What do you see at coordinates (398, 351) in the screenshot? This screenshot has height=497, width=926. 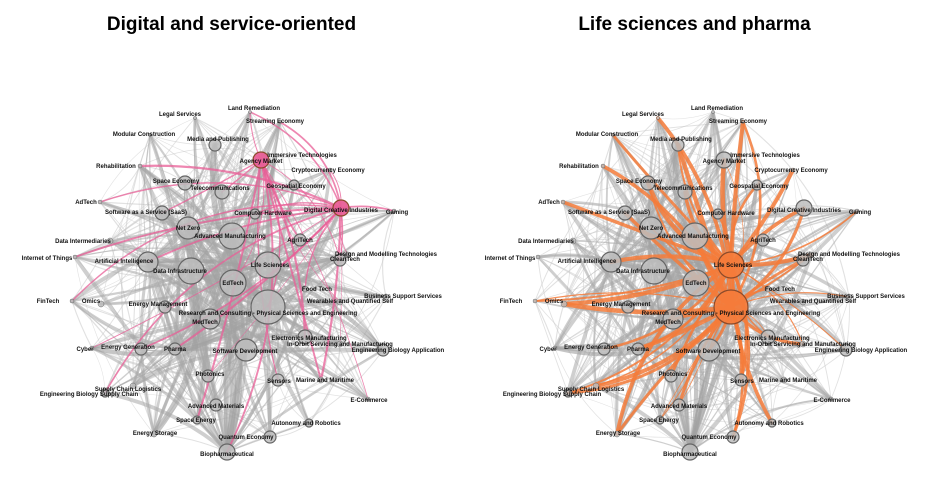 I see `node-label-engineering-biology-application: Engineering Biology Application` at bounding box center [398, 351].